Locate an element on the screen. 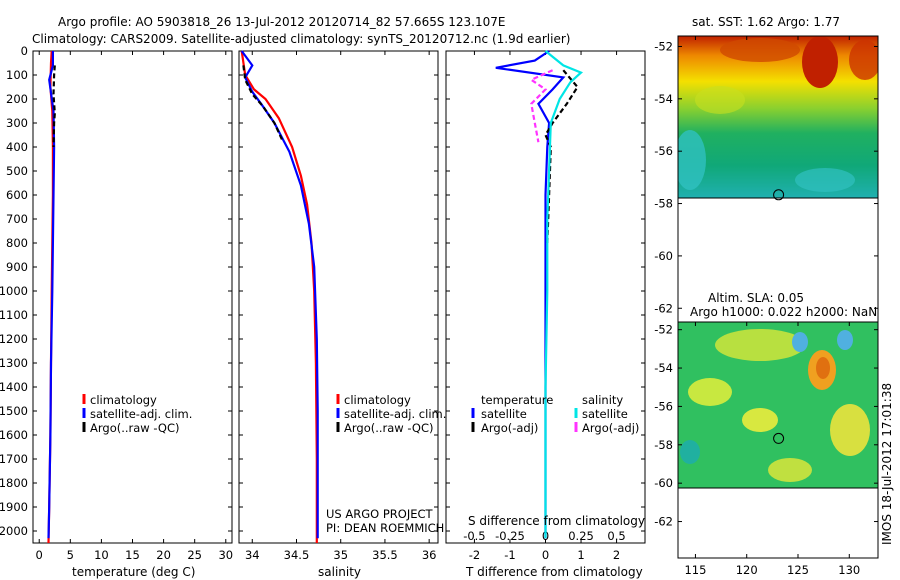 This screenshot has height=580, width=900. legend-group-salinity: salinity is located at coordinates (602, 400).